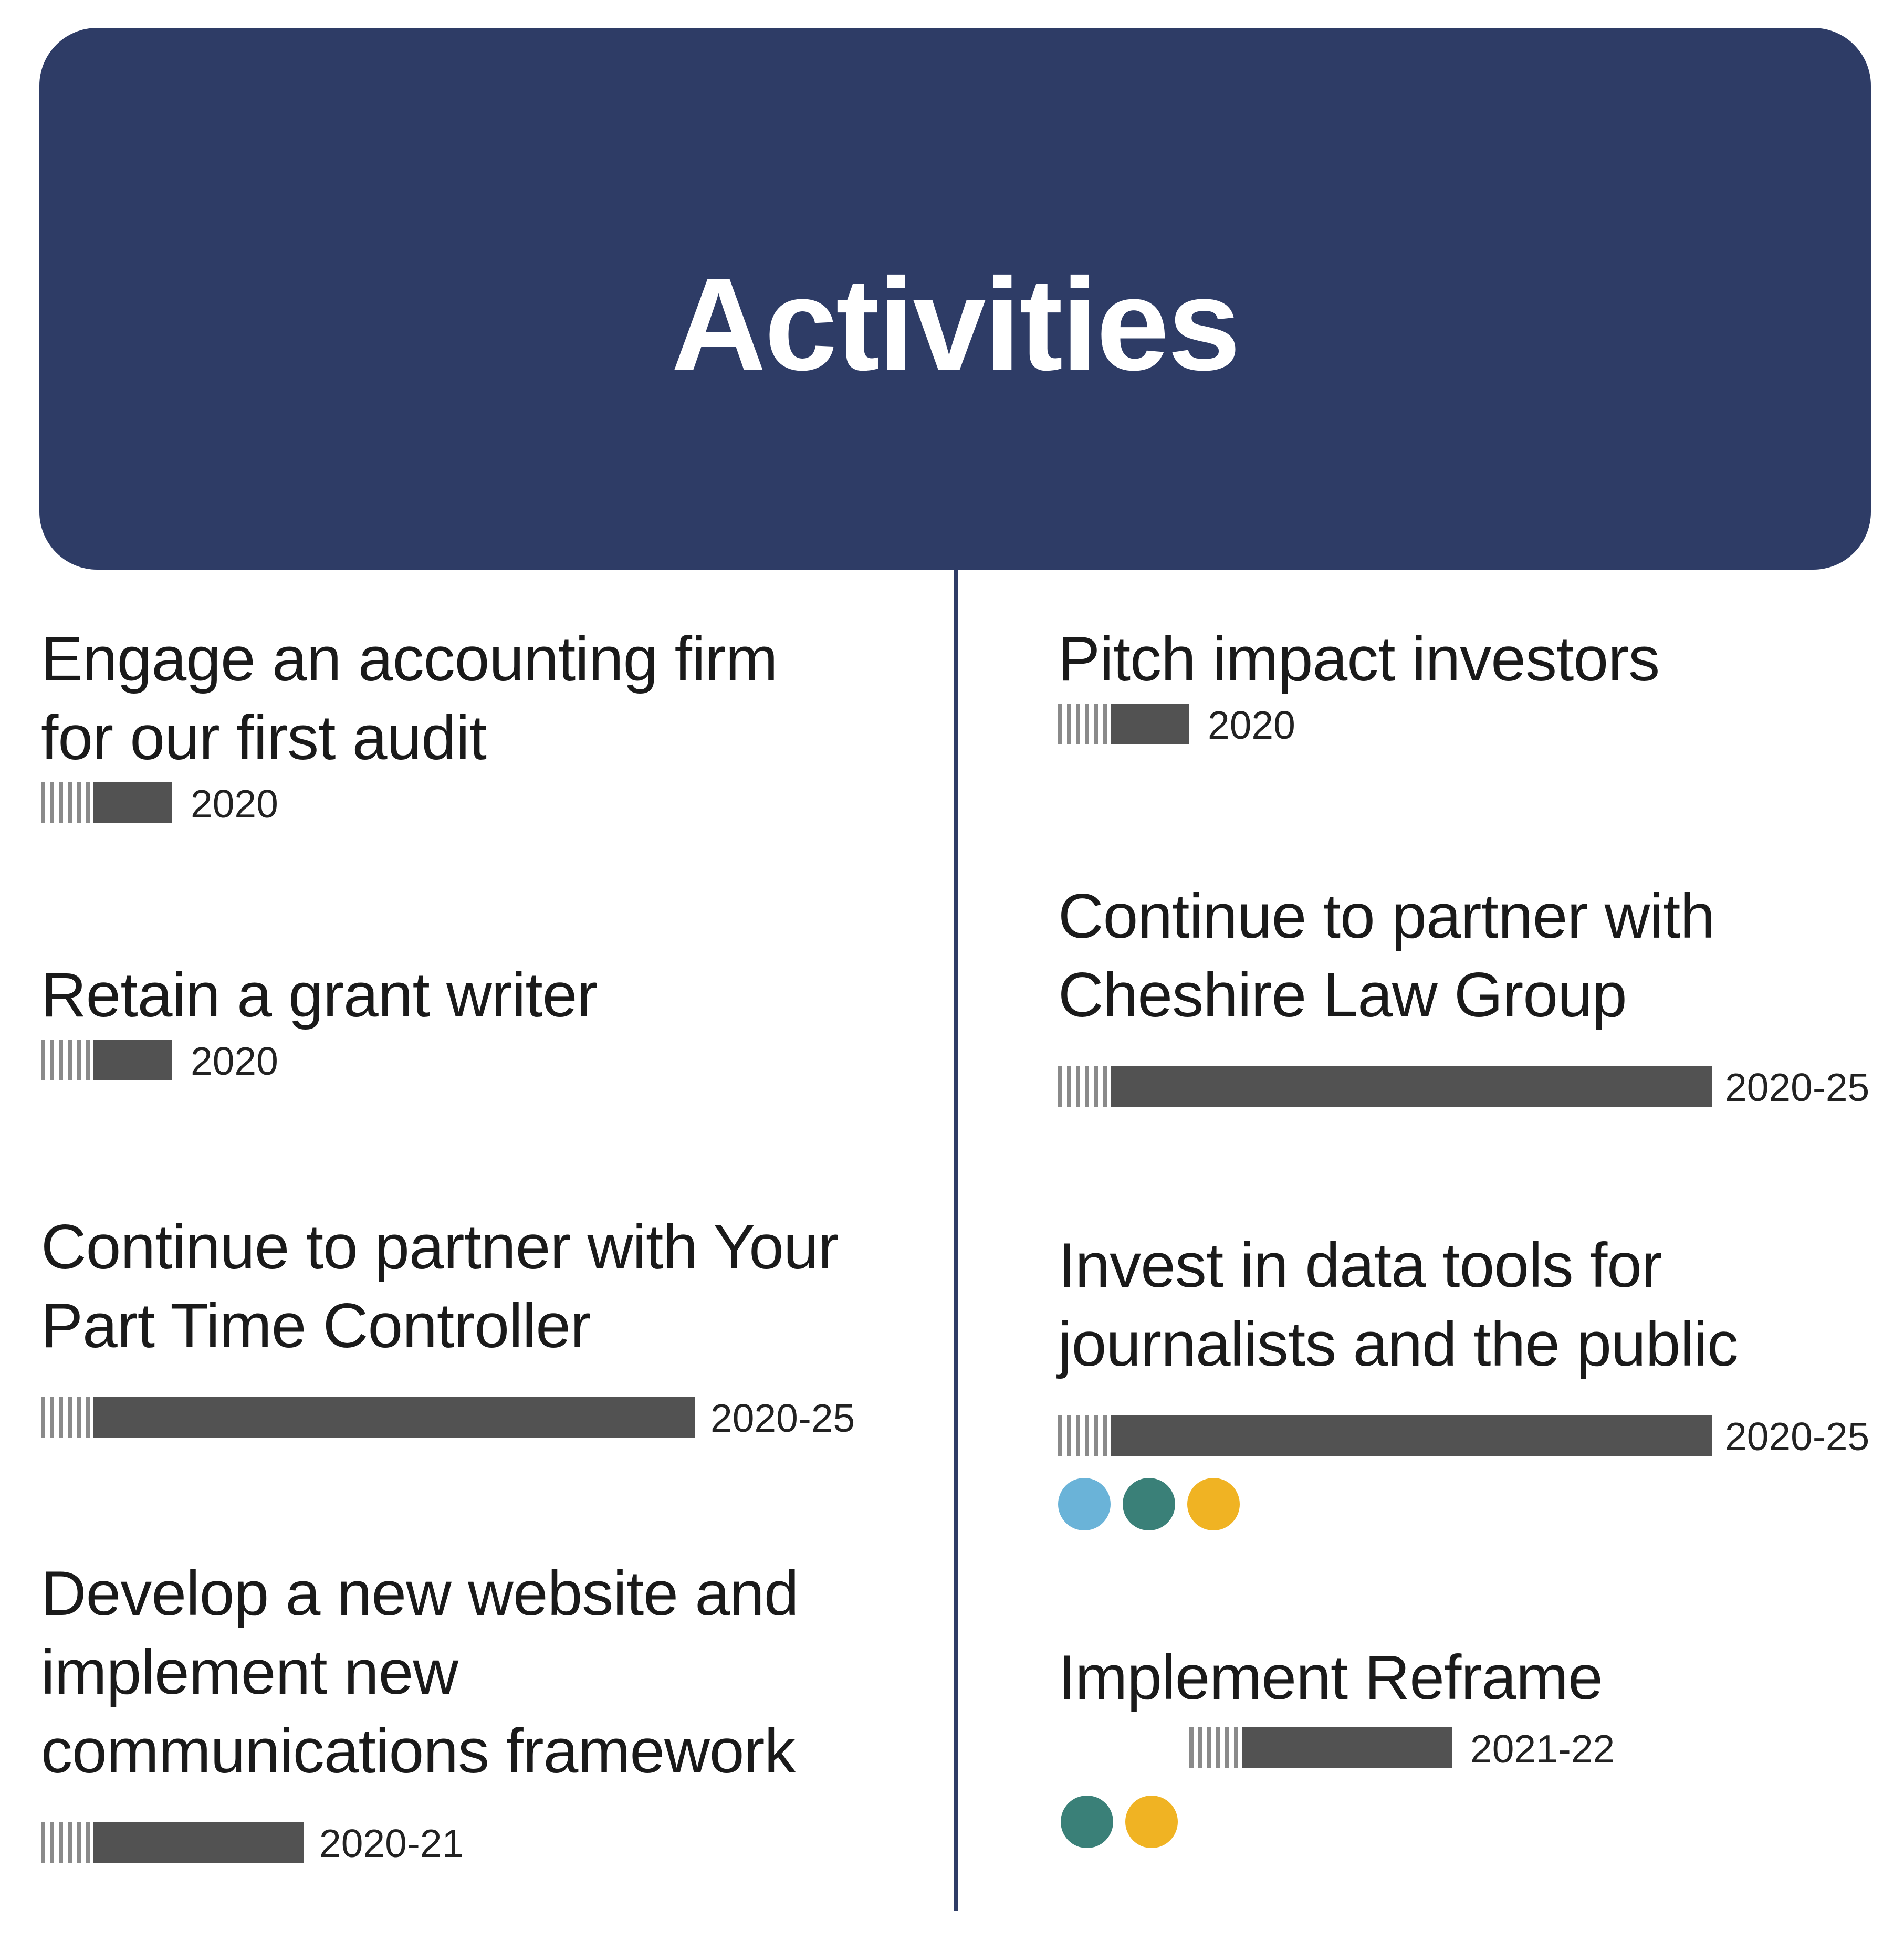 The image size is (1904, 1941). Describe the element at coordinates (1330, 1677) in the screenshot. I see `activity-title: Implement Reframe` at that location.